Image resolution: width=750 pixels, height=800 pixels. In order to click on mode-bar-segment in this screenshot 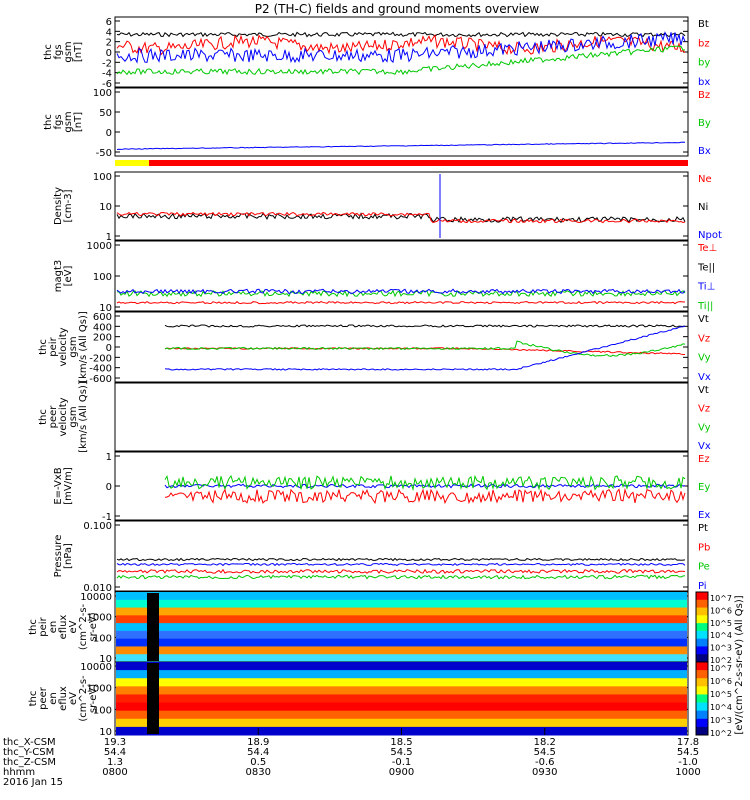, I will do `click(418, 163)`.